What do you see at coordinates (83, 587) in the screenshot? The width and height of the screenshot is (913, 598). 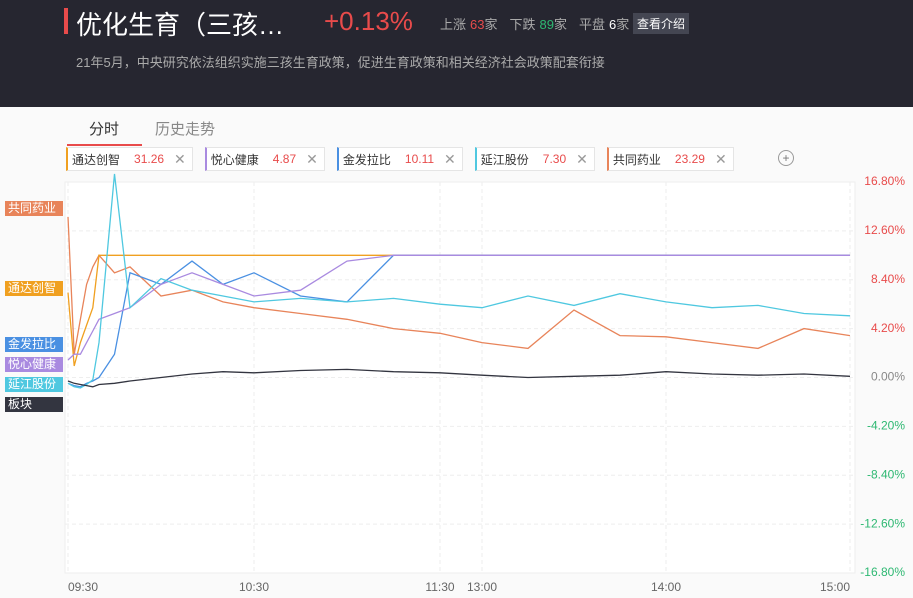 I see `x-tick-label: 09:30` at bounding box center [83, 587].